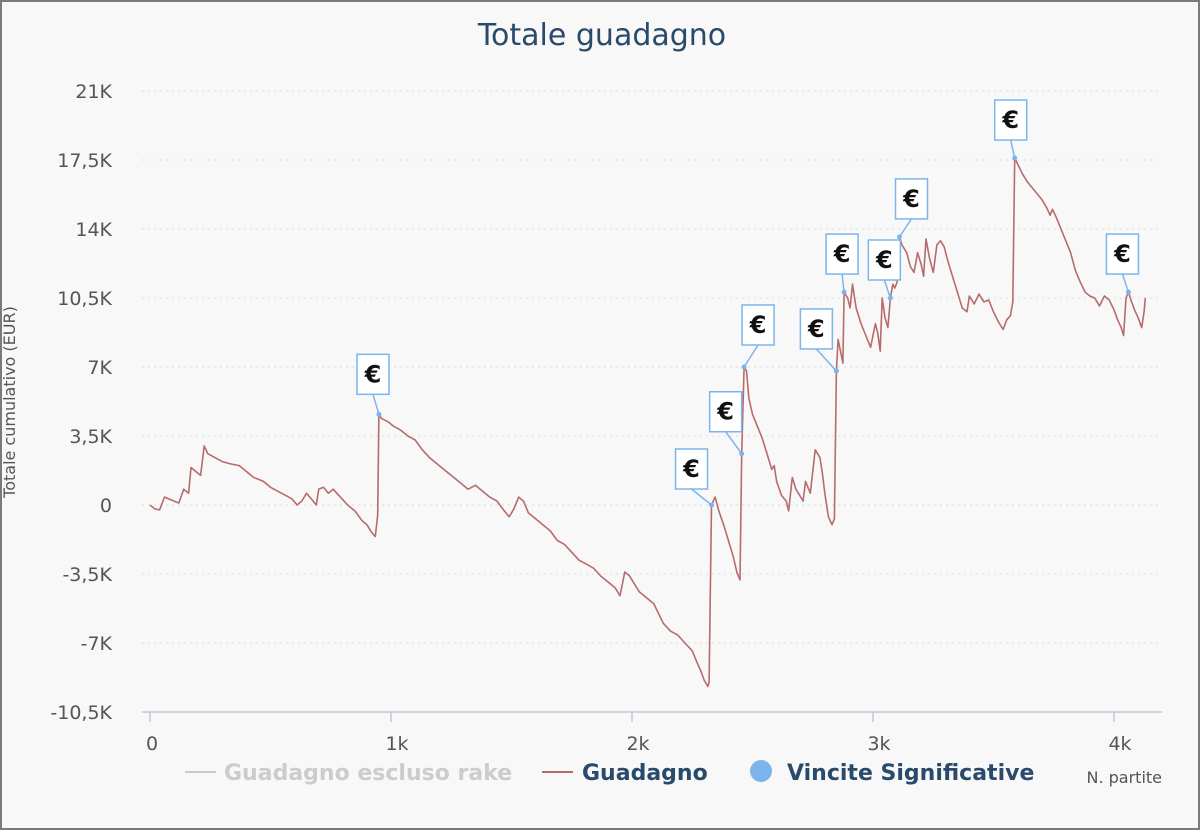  I want to click on y-axis: 21K 17,5K 14K 10,5K 7K 3,5K 0 -3,5K -7K -10,5K, so click(81, 402).